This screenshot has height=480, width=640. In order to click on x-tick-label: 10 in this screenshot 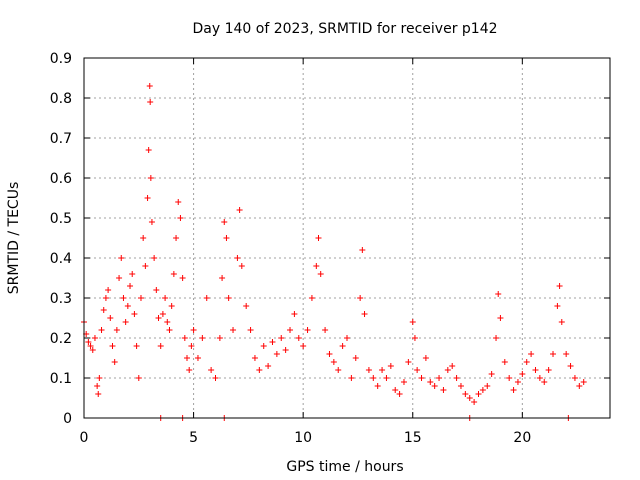, I will do `click(303, 438)`.